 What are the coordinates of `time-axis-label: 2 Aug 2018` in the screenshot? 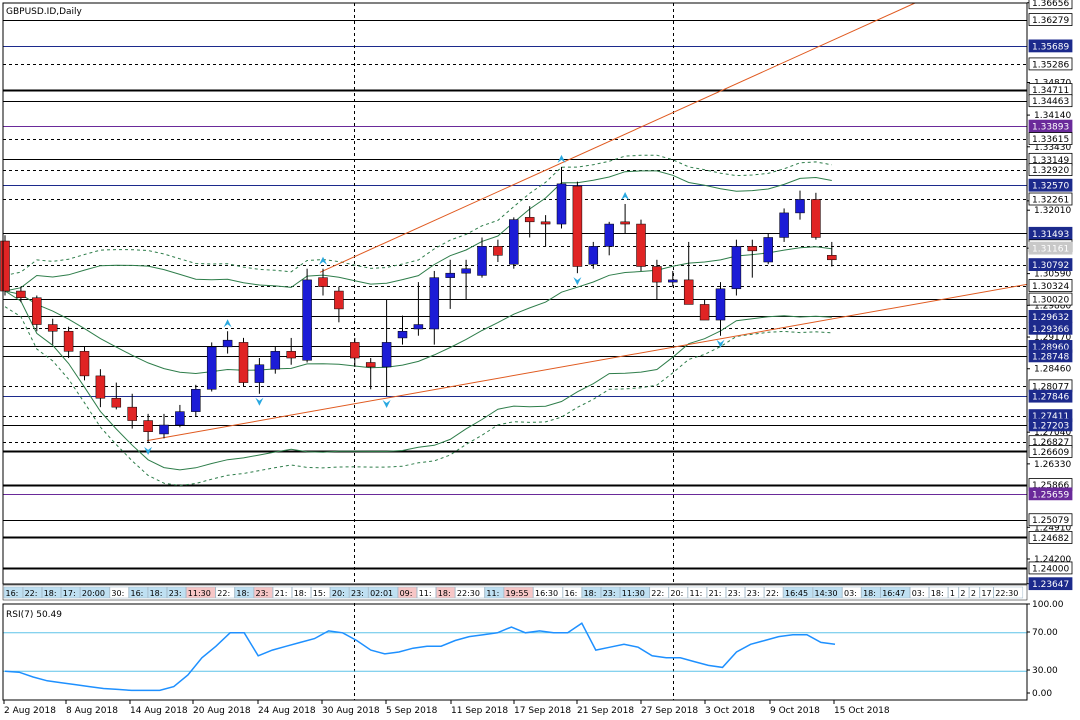 It's located at (30, 711).